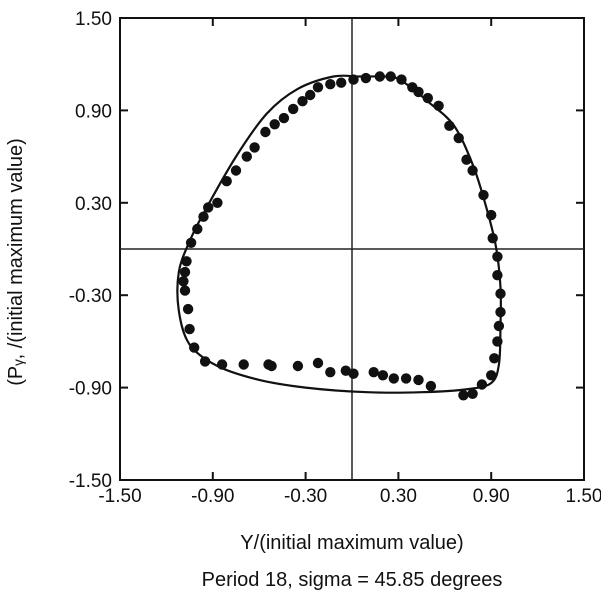 The height and width of the screenshot is (595, 601). I want to click on x-tick-label: -1.50, so click(119, 496).